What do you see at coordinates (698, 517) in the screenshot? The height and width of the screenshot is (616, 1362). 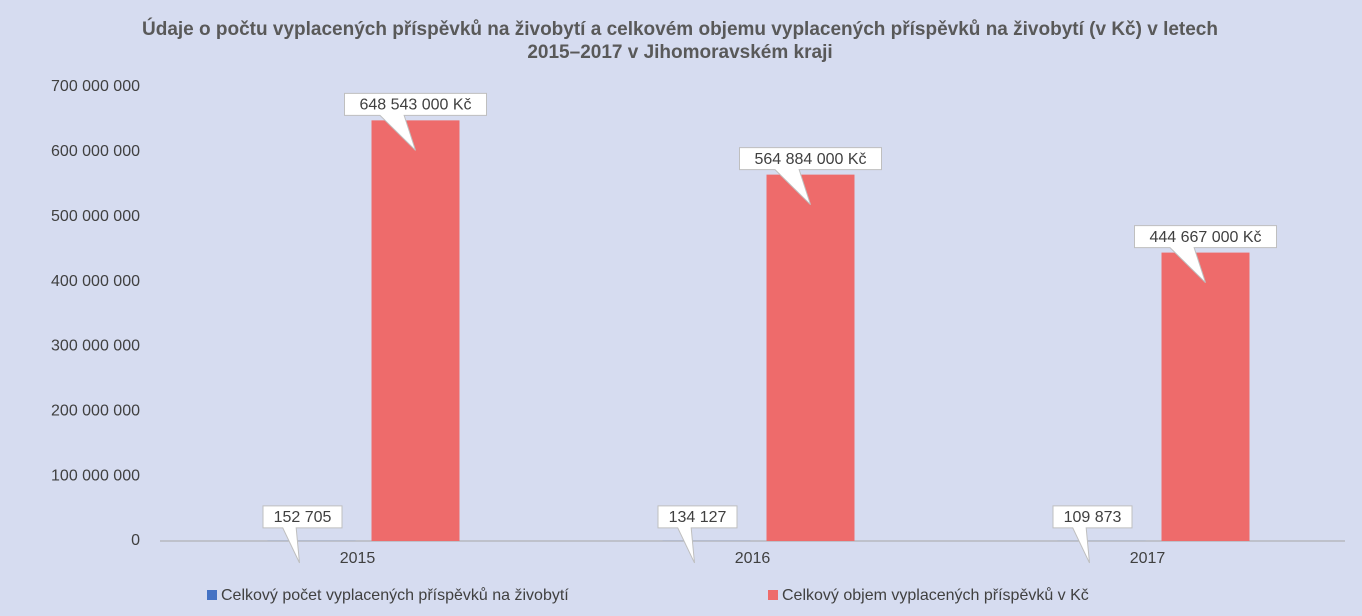 I see `data-label: 134 127` at bounding box center [698, 517].